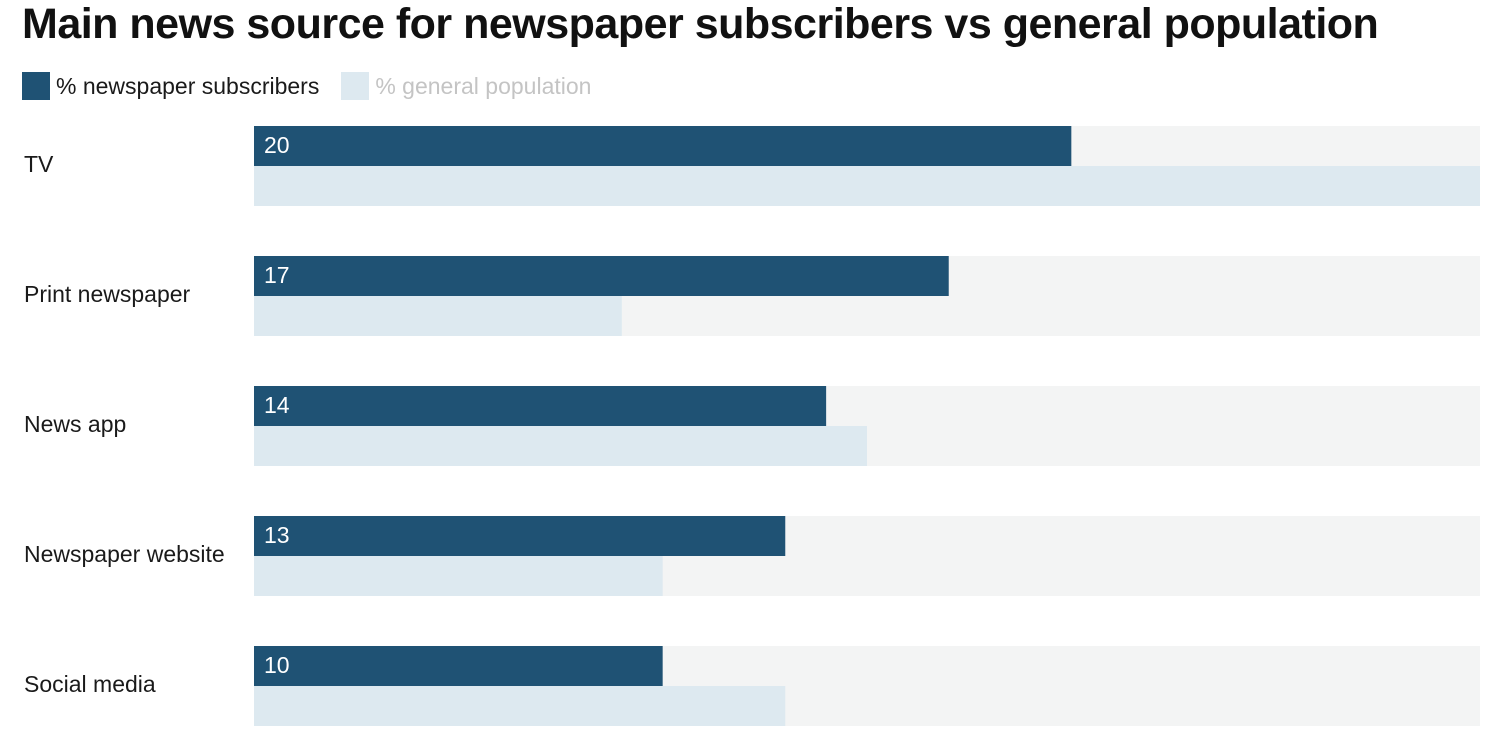 The width and height of the screenshot is (1500, 750). Describe the element at coordinates (560, 446) in the screenshot. I see `bar-general-population-news-app` at that location.